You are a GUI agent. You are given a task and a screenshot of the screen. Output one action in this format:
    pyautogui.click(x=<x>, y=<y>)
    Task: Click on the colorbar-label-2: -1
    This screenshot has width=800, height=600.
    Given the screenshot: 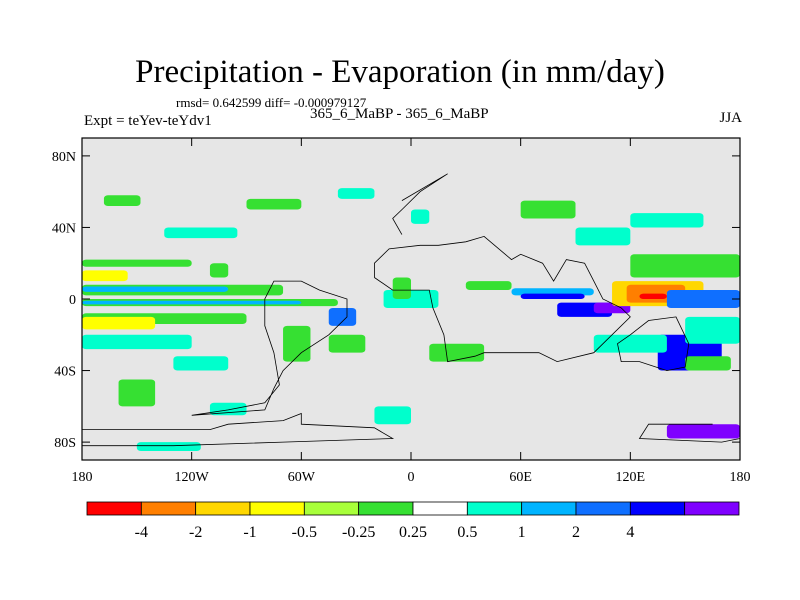 What is the action you would take?
    pyautogui.click(x=249, y=532)
    